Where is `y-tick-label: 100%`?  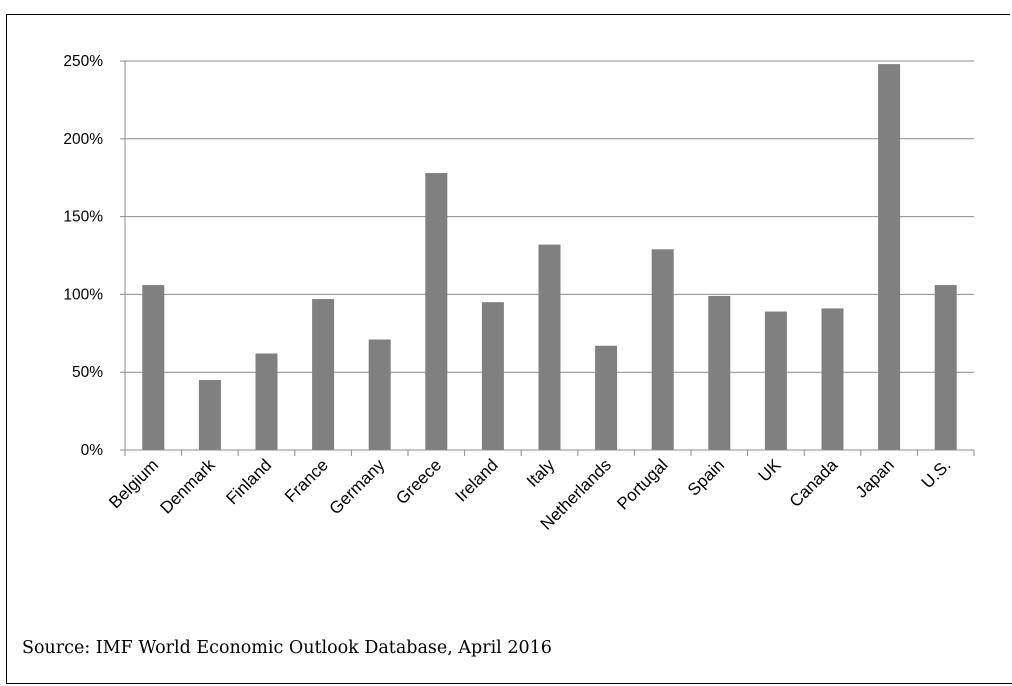 y-tick-label: 100% is located at coordinates (83, 294).